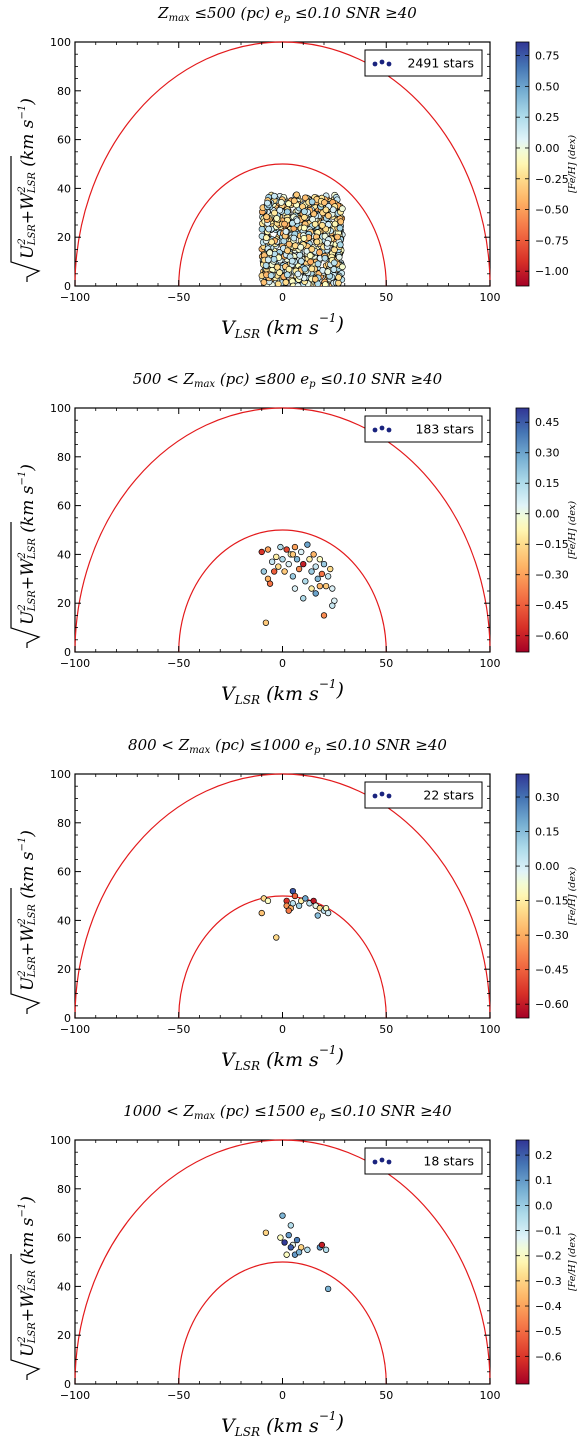 This screenshot has width=581, height=1439. What do you see at coordinates (262, 379) in the screenshot?
I see `title-part: (pc) ≤800 e` at bounding box center [262, 379].